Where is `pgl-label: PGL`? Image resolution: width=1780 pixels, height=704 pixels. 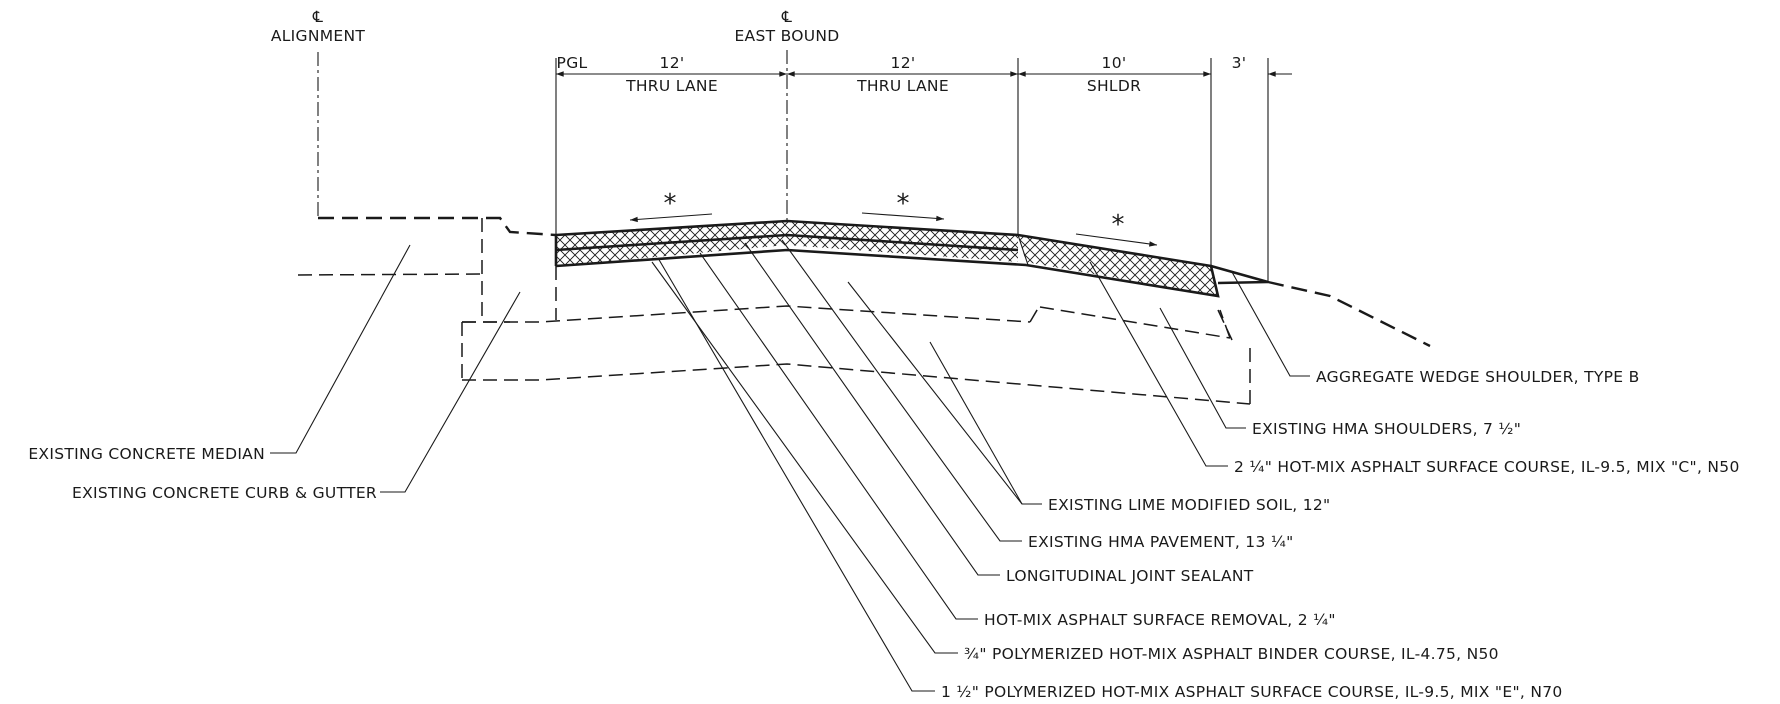 pgl-label: PGL is located at coordinates (572, 63).